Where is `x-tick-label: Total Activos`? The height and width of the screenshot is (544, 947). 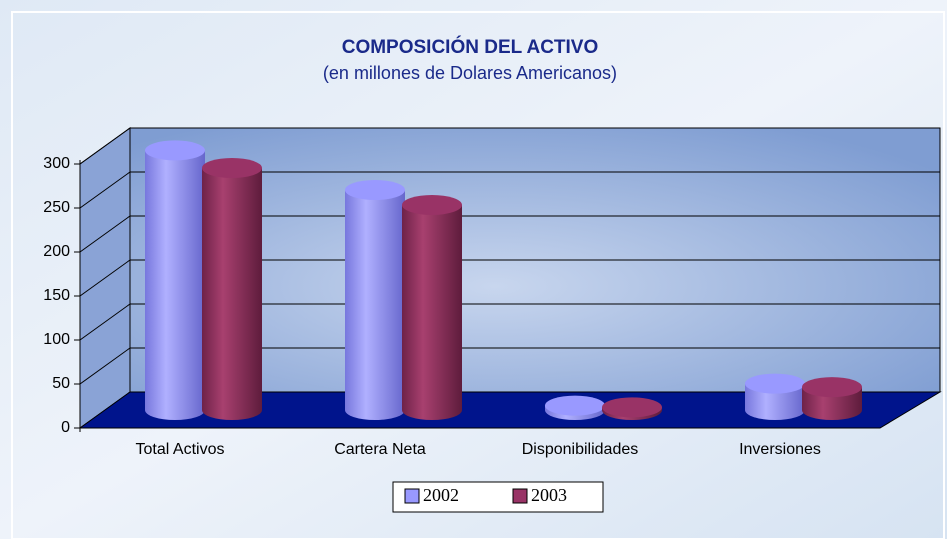 x-tick-label: Total Activos is located at coordinates (180, 449).